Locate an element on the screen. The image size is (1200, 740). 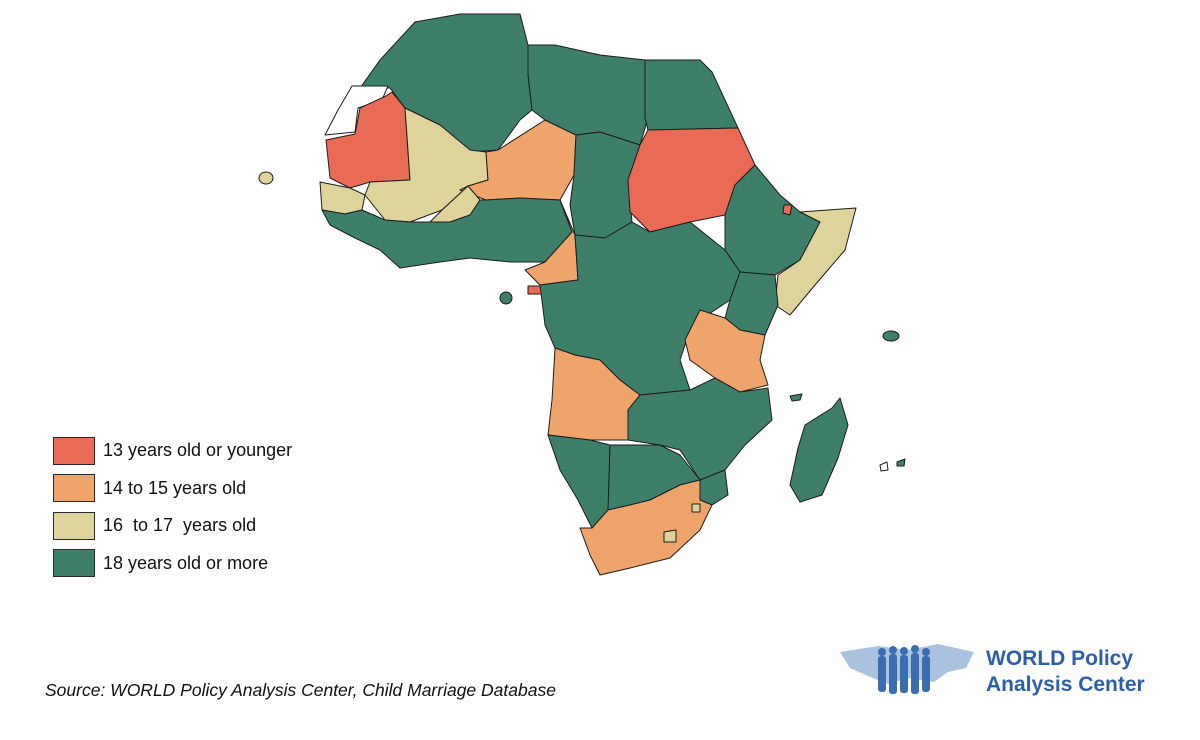
region-namibia is located at coordinates (579, 481).